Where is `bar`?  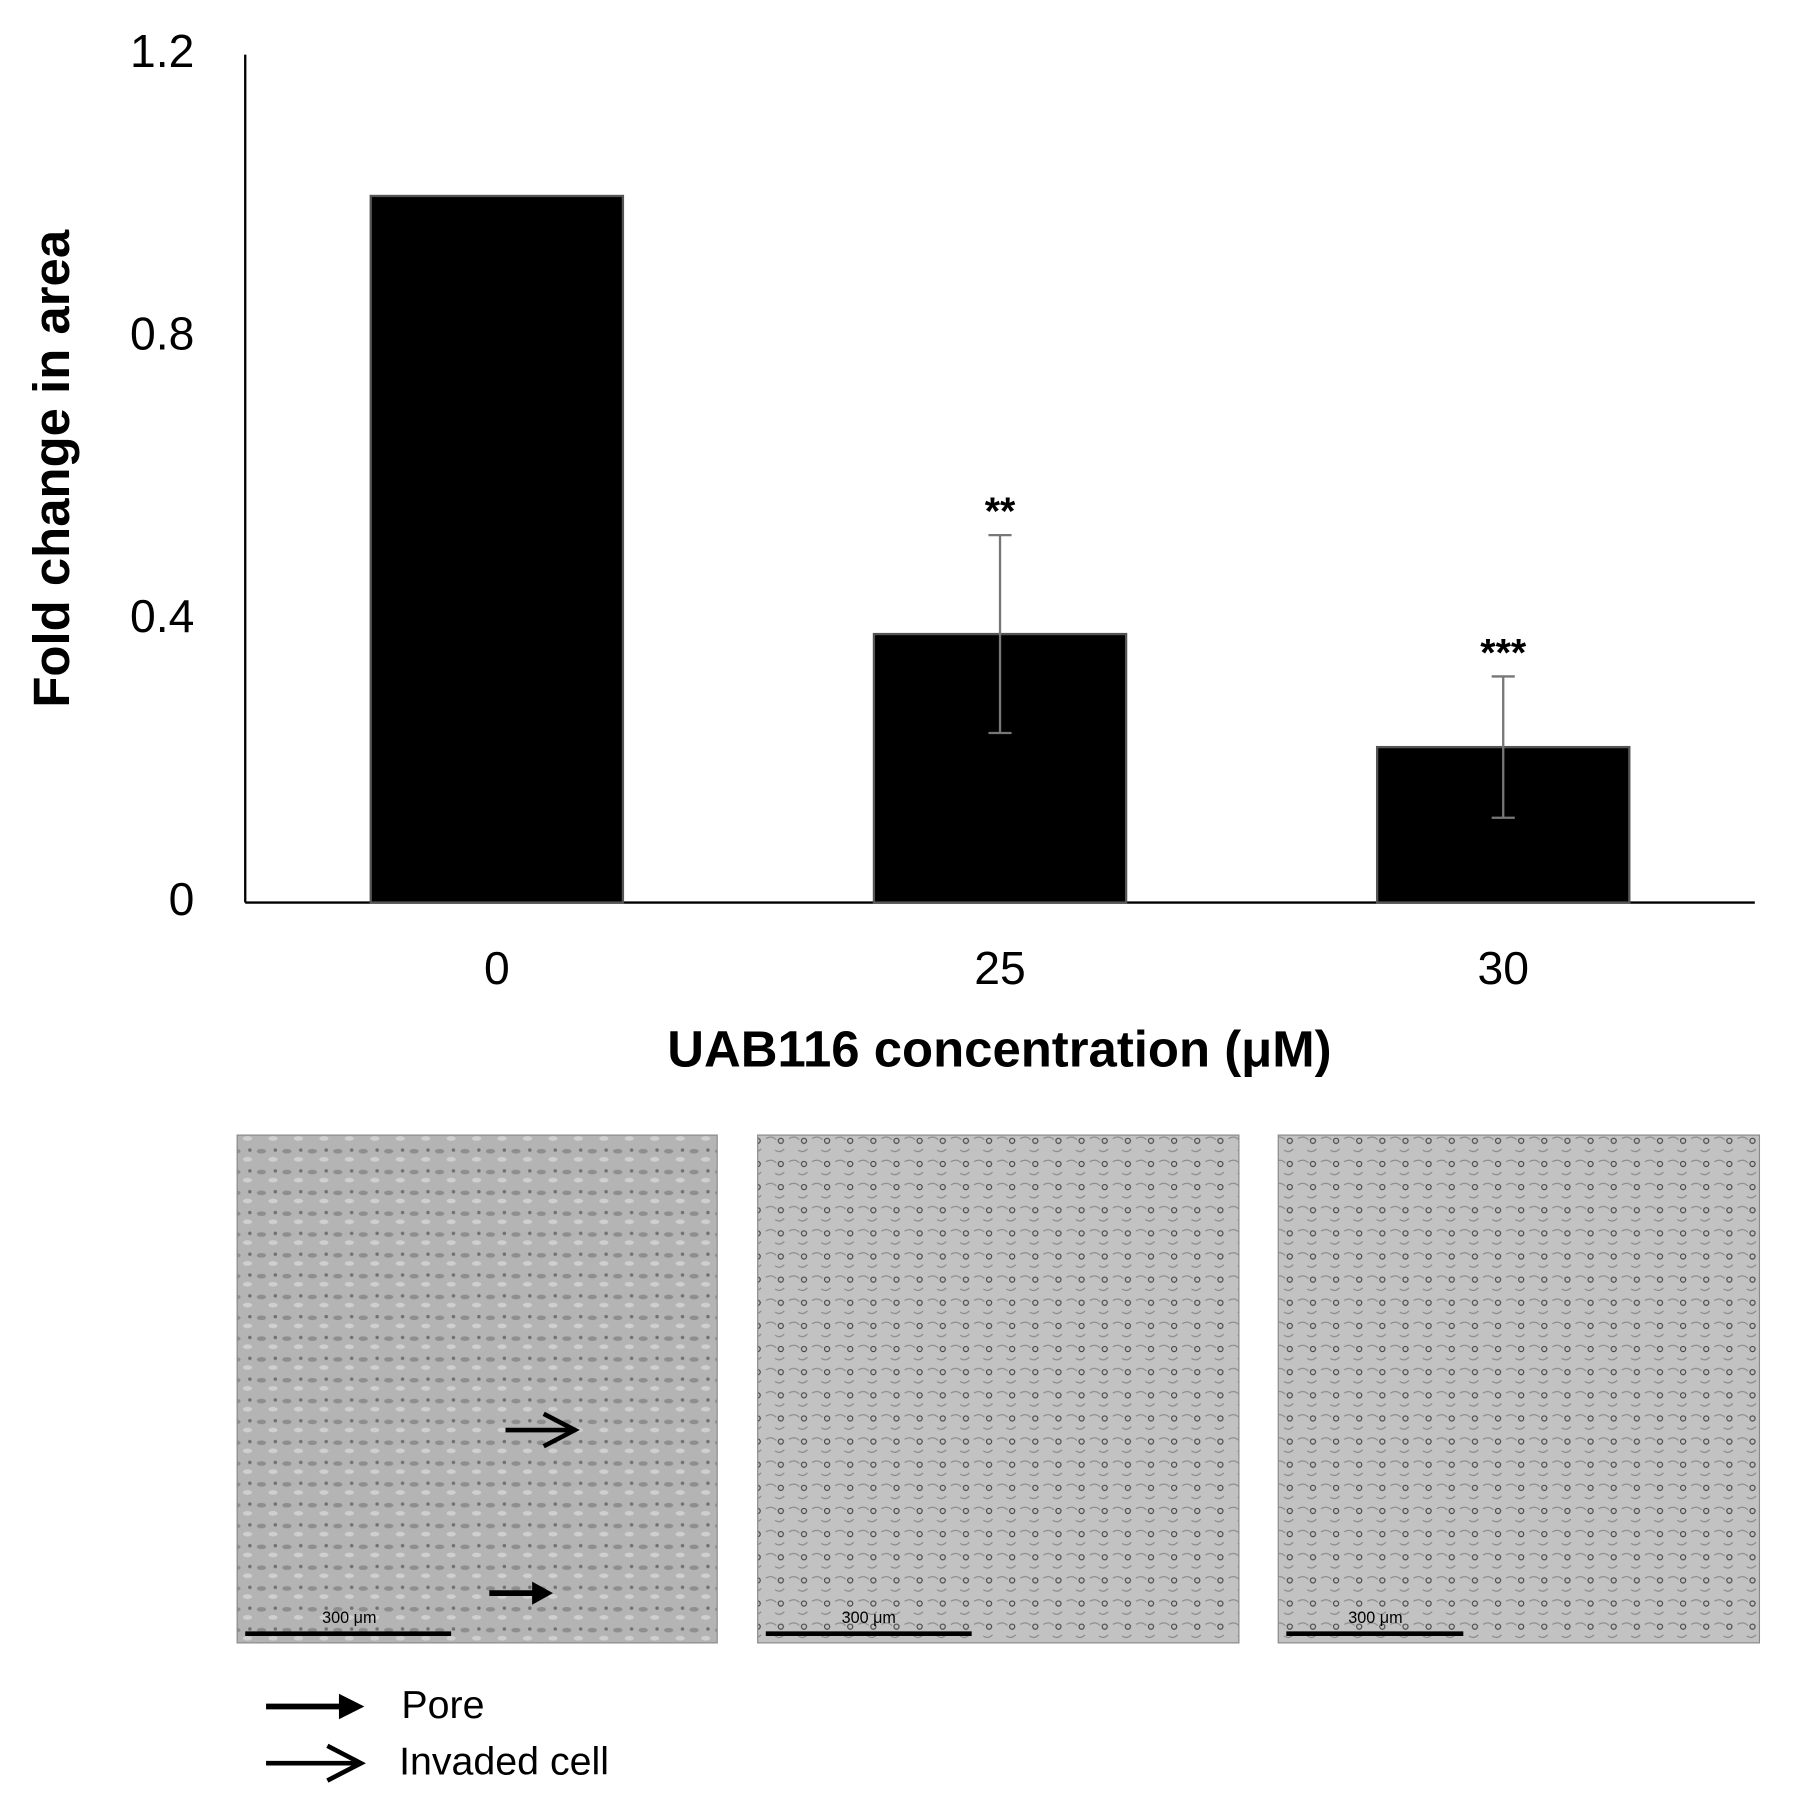 bar is located at coordinates (497, 549).